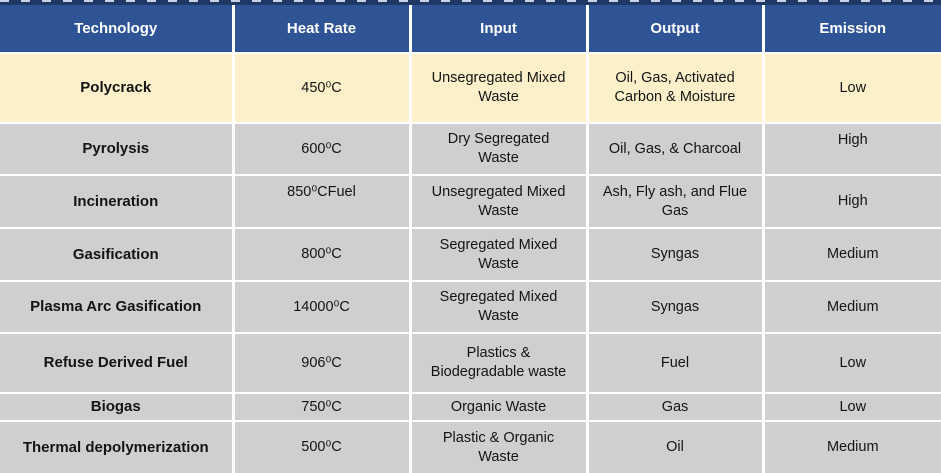 Image resolution: width=941 pixels, height=473 pixels. What do you see at coordinates (320, 306) in the screenshot?
I see `cell-heat-rate: 14000⁰C` at bounding box center [320, 306].